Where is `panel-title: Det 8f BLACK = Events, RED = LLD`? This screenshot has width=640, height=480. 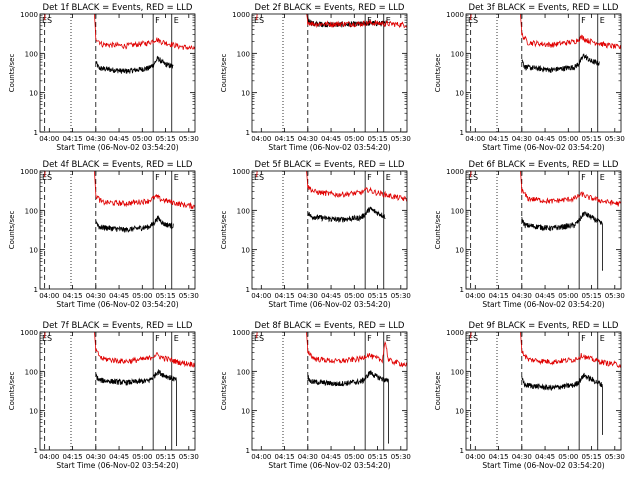 panel-title: Det 8f BLACK = Events, RED = LLD is located at coordinates (330, 326).